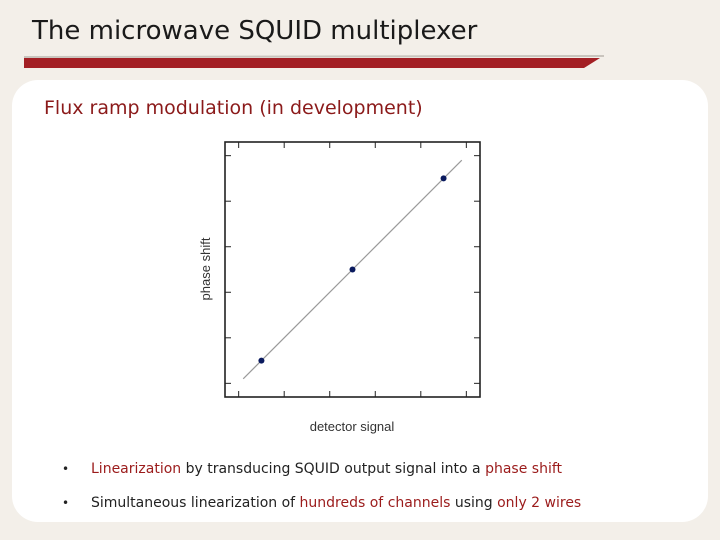  Describe the element at coordinates (255, 31) in the screenshot. I see `slide-title: The microwave SQUID multiplexer` at that location.